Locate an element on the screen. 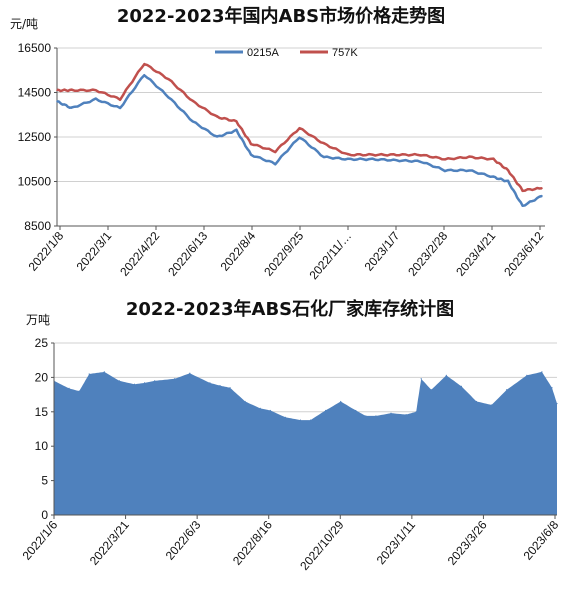  y-tick-label: 14500 is located at coordinates (35, 93).